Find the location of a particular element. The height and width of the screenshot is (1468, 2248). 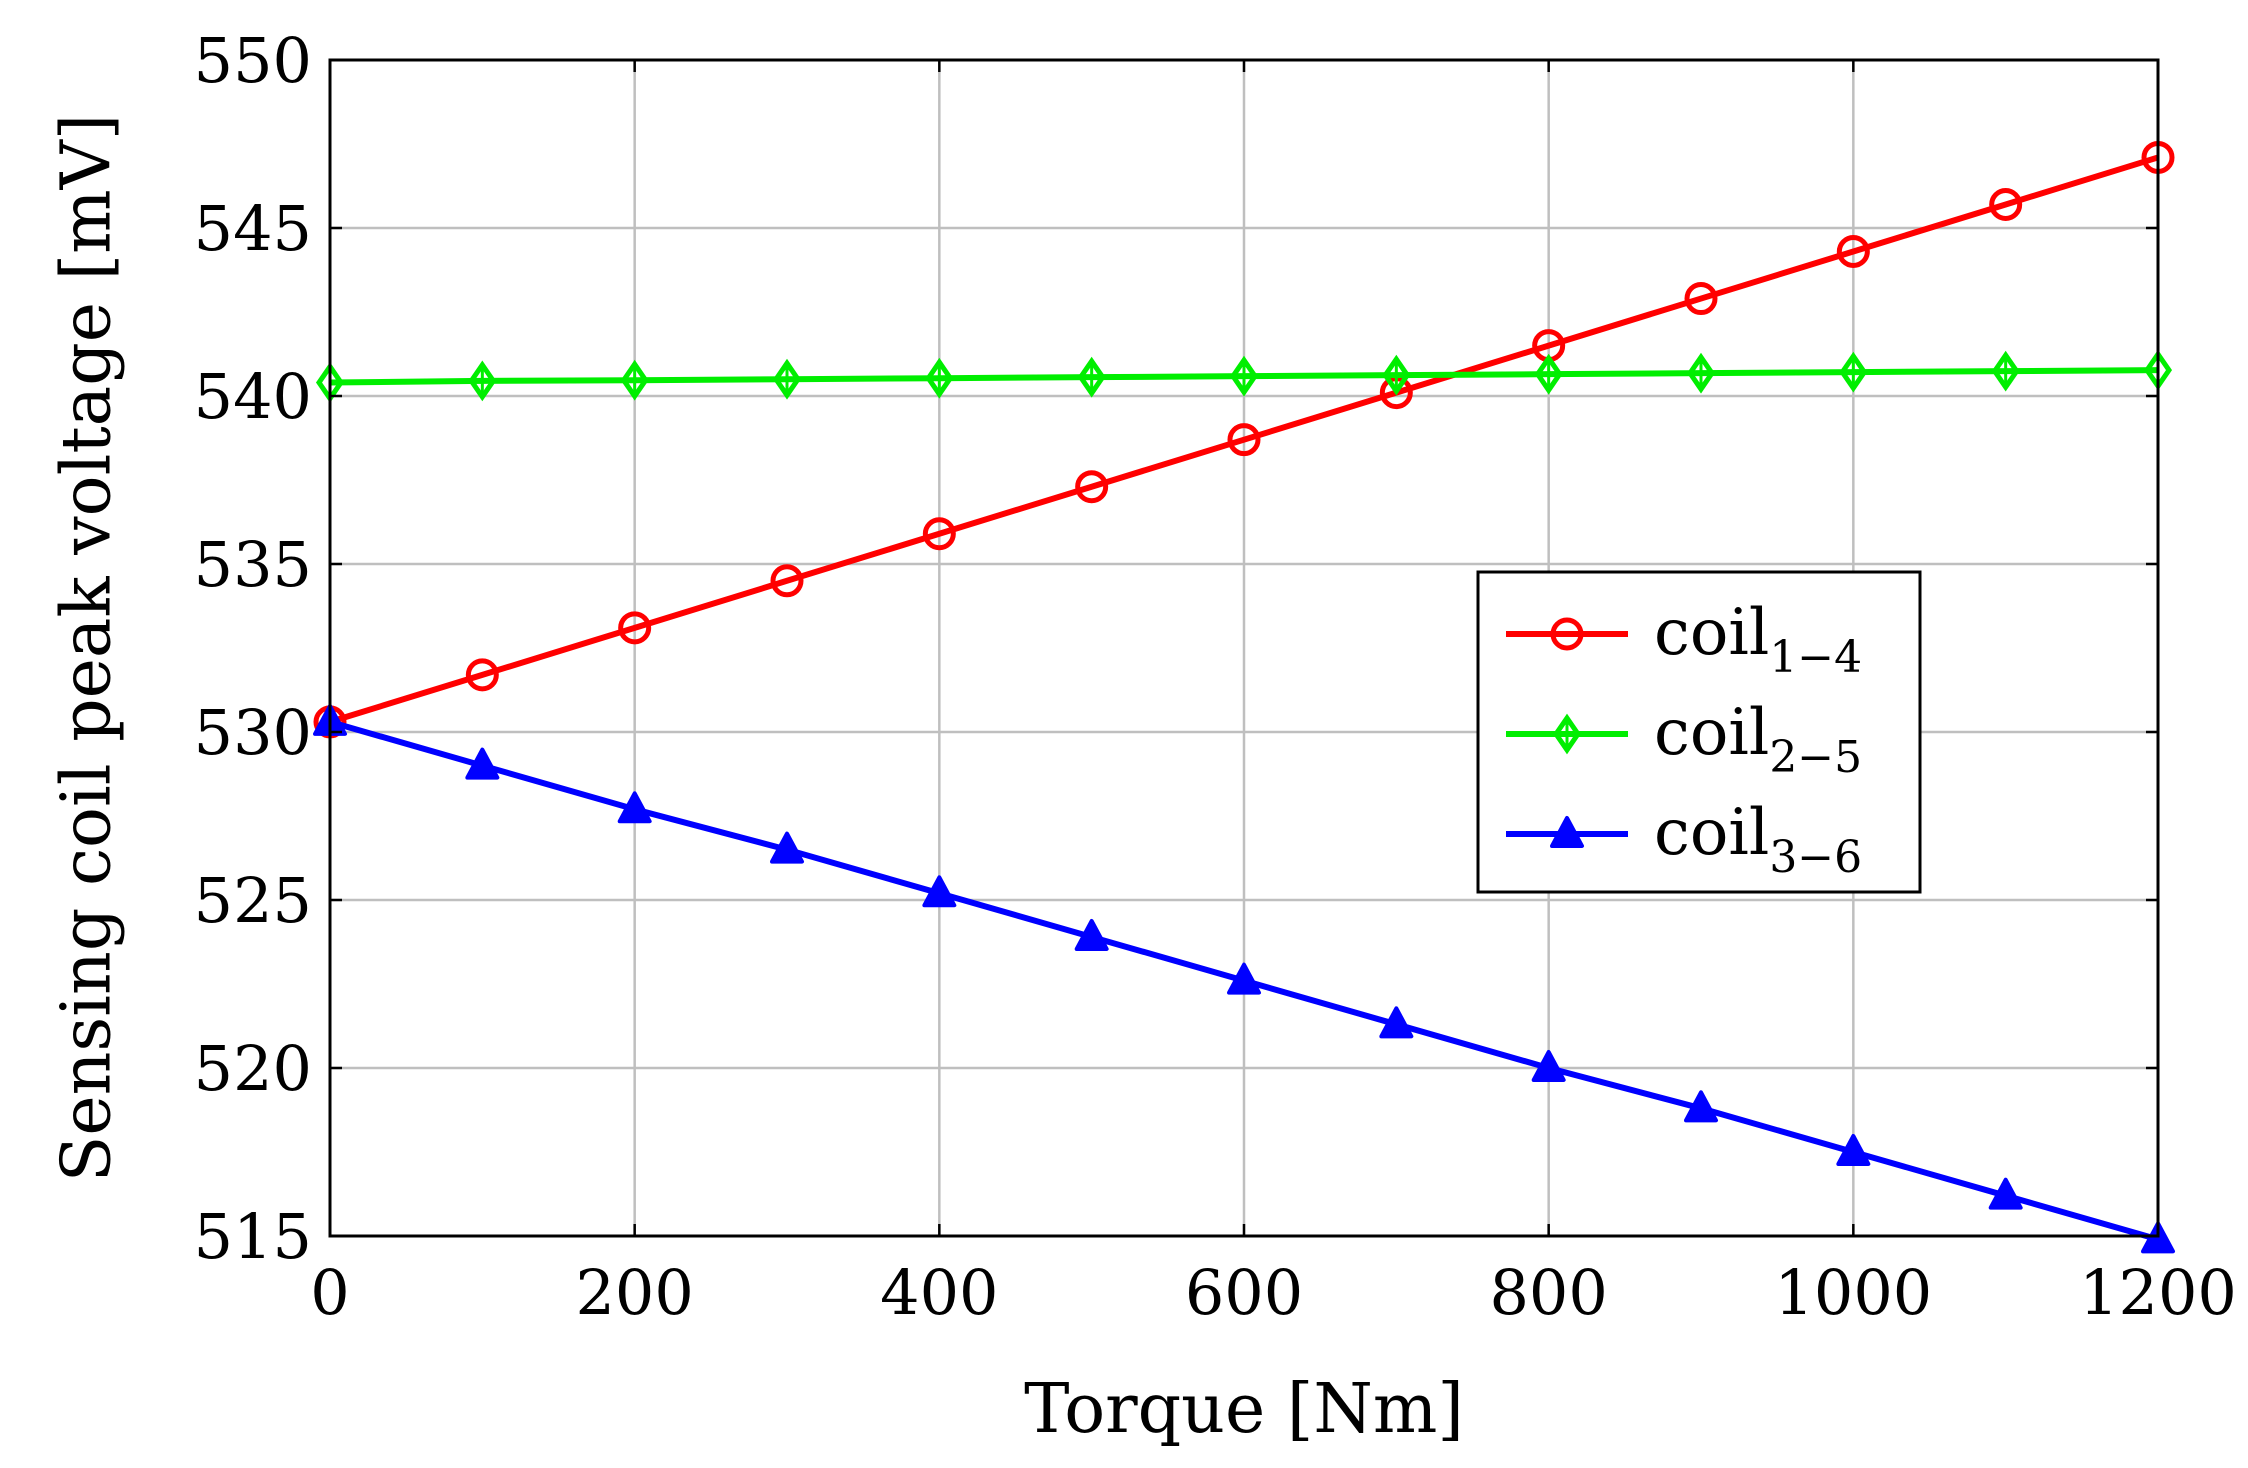

y-tick-label: 540 is located at coordinates (253, 396).